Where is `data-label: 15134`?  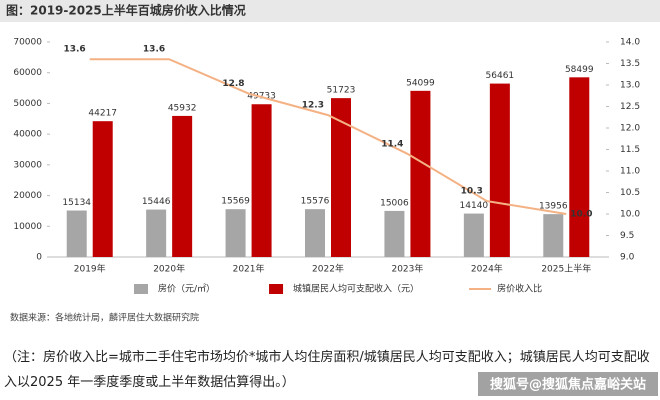
data-label: 15134 is located at coordinates (76, 203).